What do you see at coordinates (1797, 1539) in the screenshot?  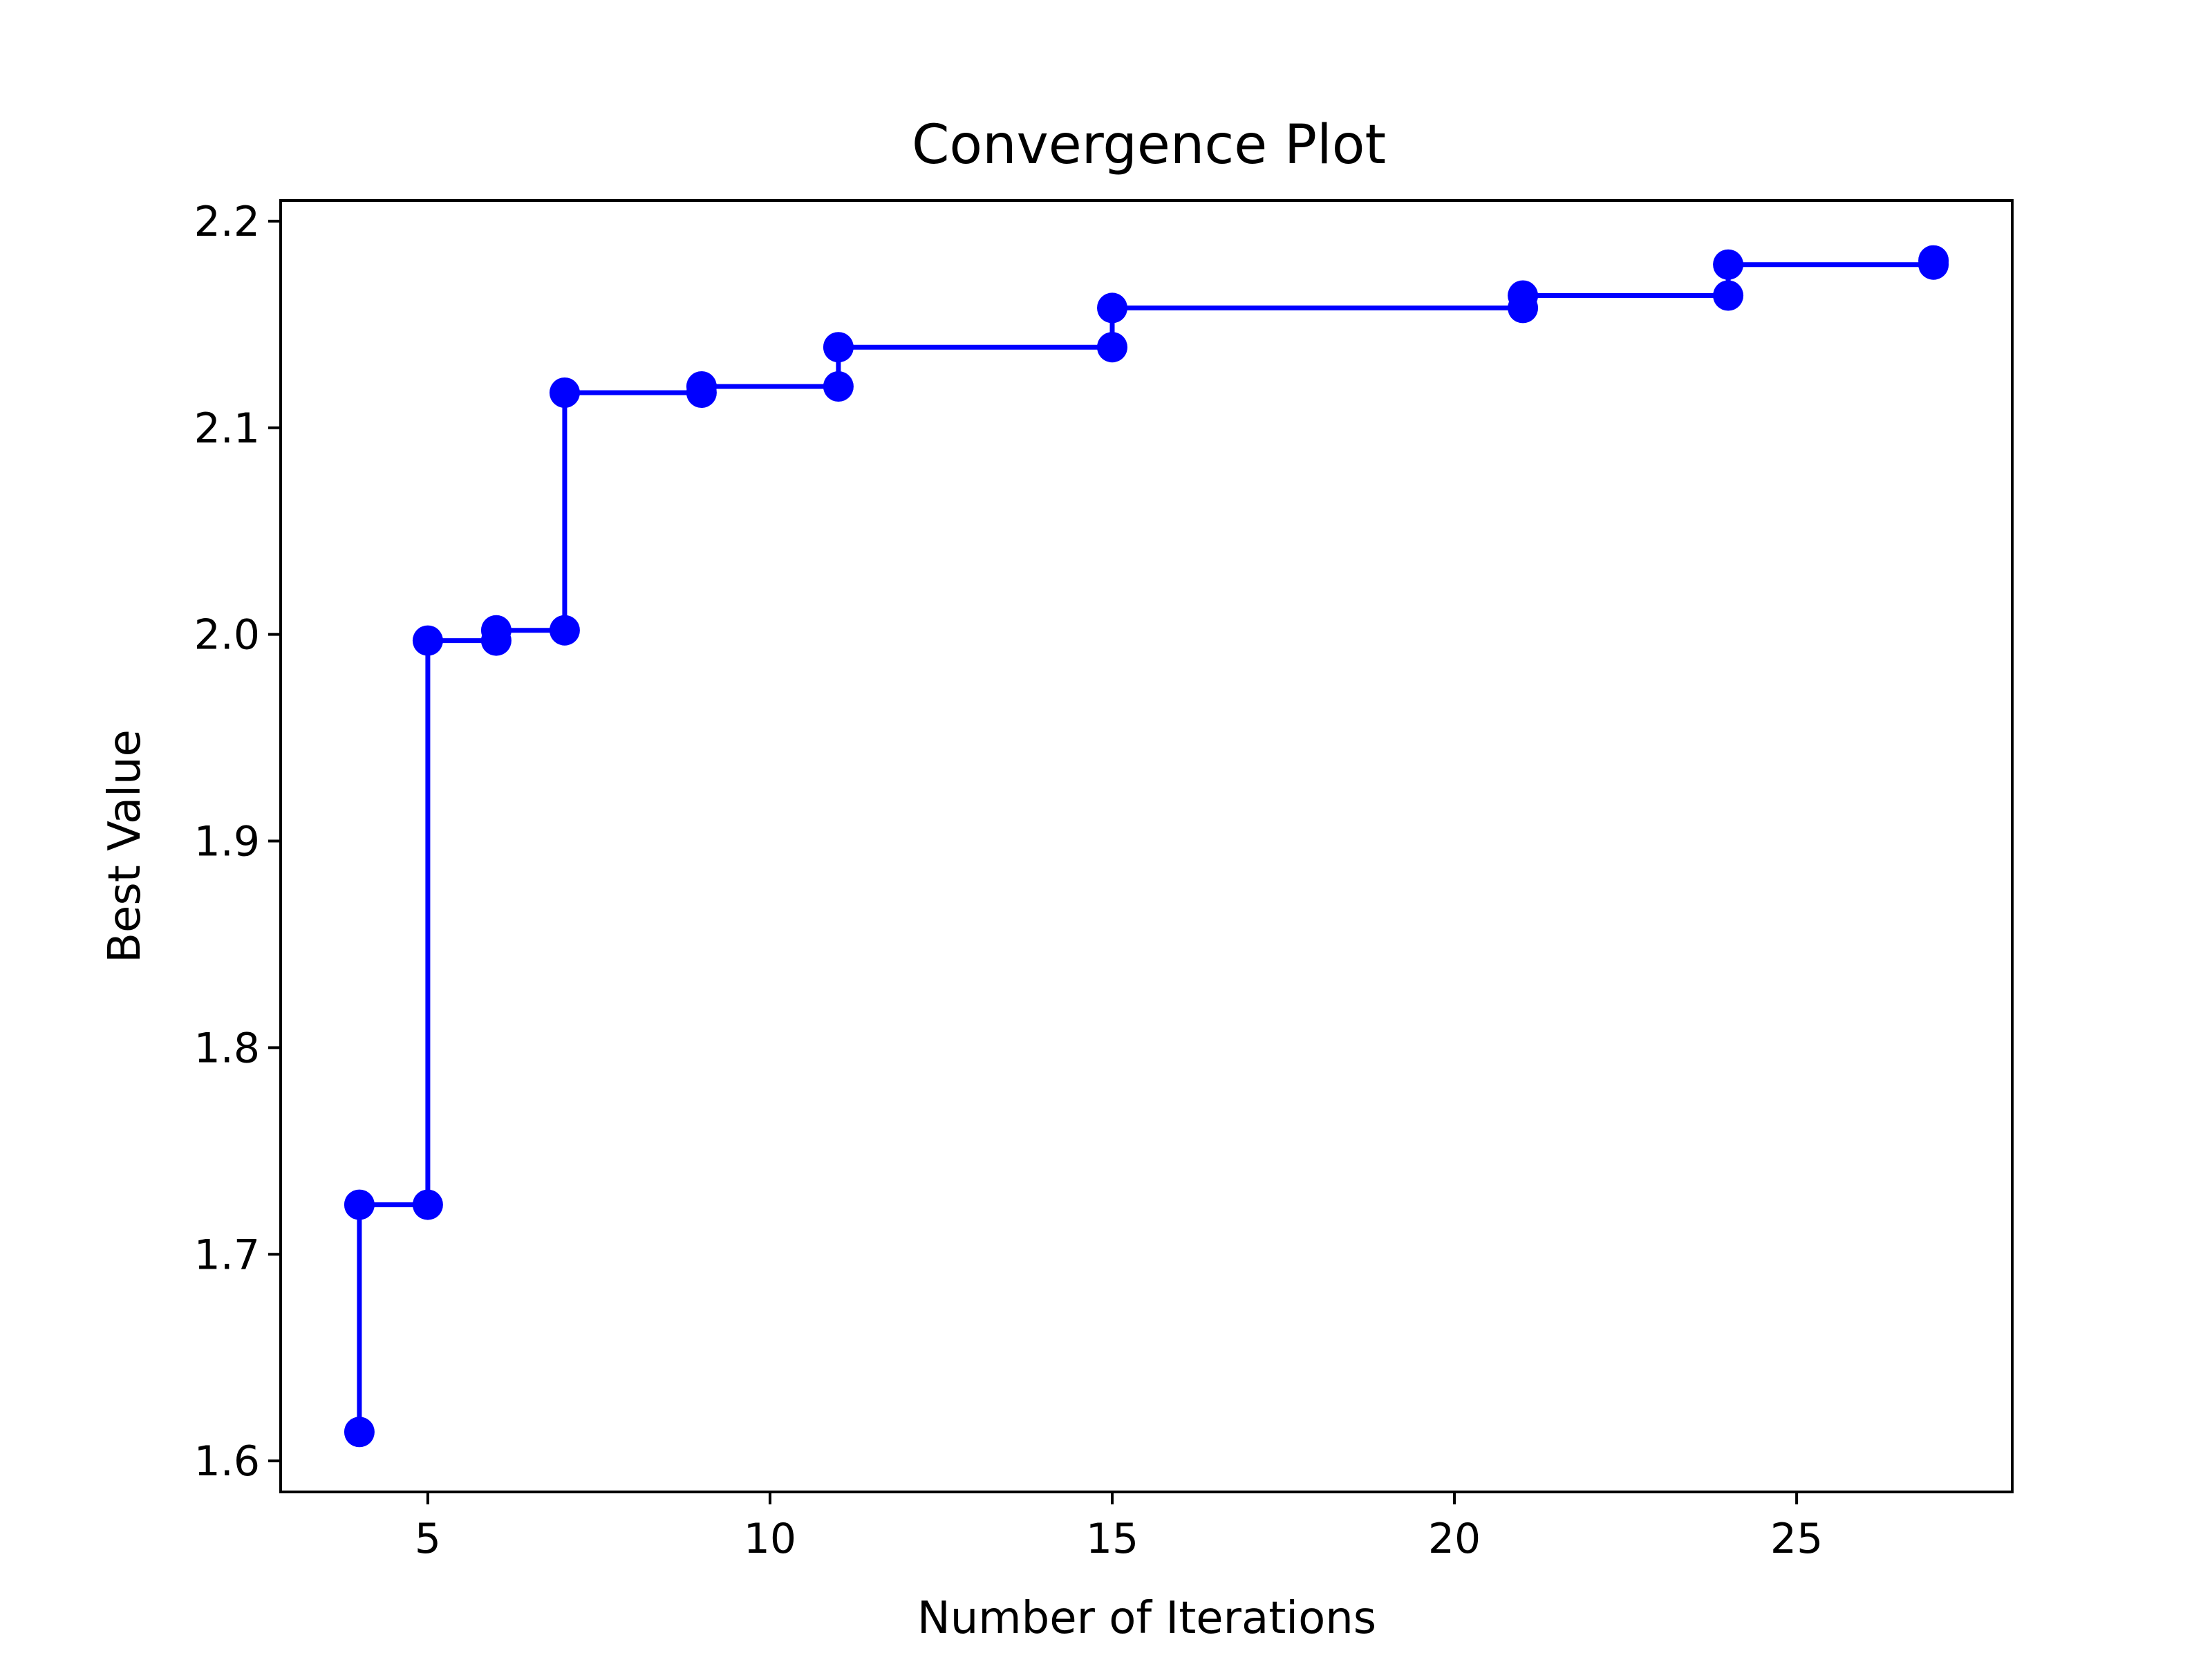 I see `x-tick-label: 25` at bounding box center [1797, 1539].